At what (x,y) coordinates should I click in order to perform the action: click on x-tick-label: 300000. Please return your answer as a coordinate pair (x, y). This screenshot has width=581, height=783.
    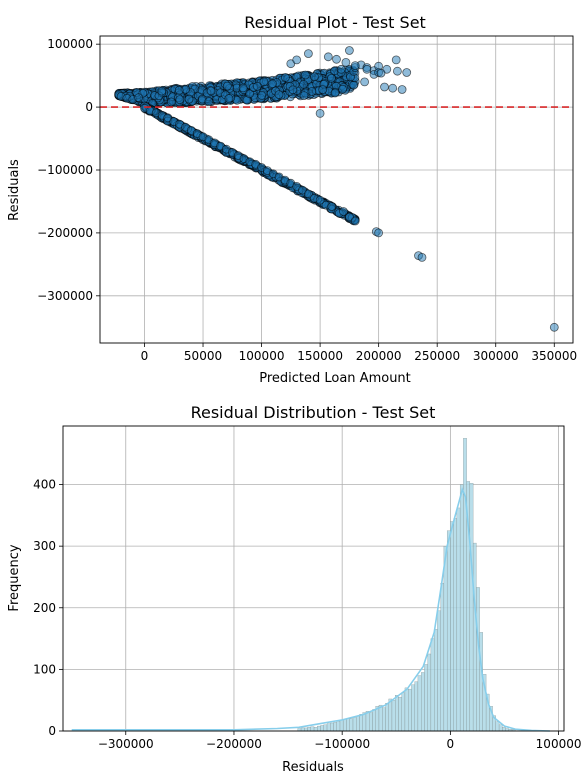
    Looking at the image, I should click on (496, 356).